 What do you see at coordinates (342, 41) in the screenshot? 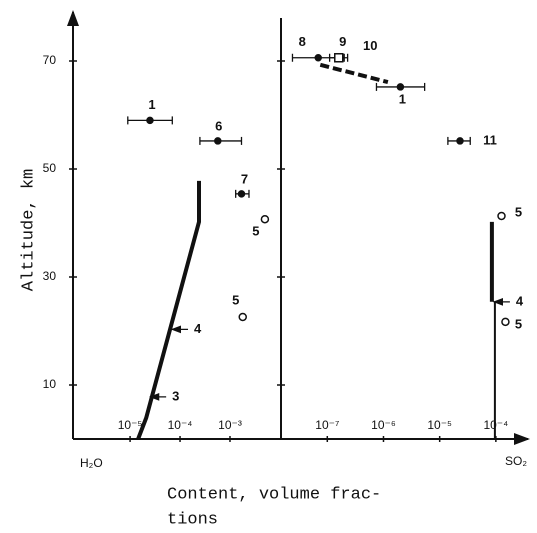
I see `point-label: 9` at bounding box center [342, 41].